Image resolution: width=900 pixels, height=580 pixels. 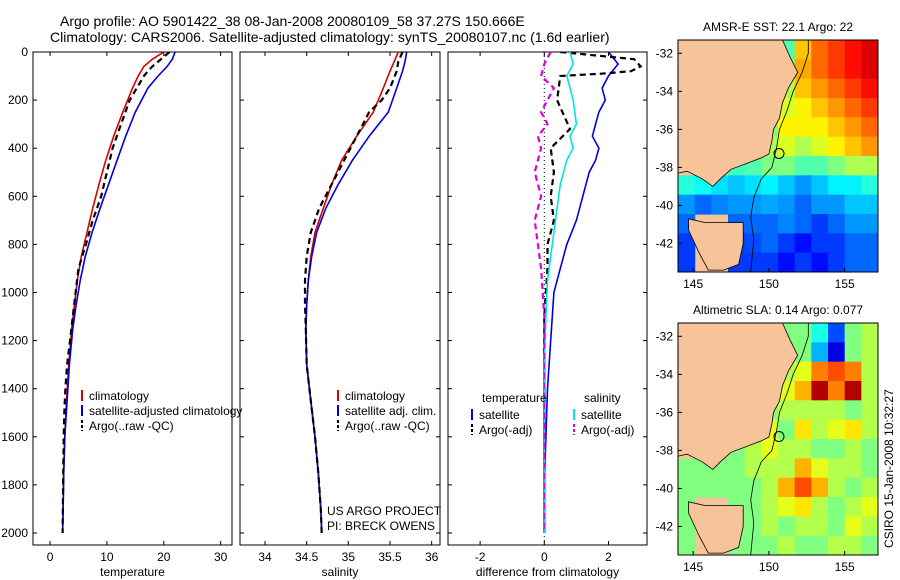 What do you see at coordinates (581, 292) in the screenshot?
I see `difference-series-blue` at bounding box center [581, 292].